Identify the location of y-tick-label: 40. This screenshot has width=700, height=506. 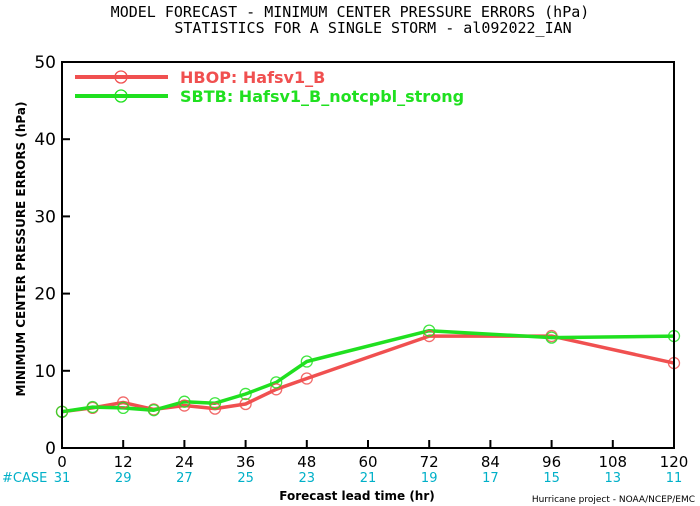
(45, 140).